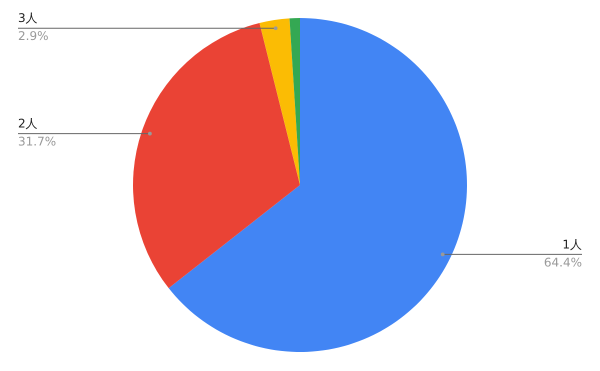 This screenshot has width=600, height=371. I want to click on data-label: 31.7%, so click(37, 141).